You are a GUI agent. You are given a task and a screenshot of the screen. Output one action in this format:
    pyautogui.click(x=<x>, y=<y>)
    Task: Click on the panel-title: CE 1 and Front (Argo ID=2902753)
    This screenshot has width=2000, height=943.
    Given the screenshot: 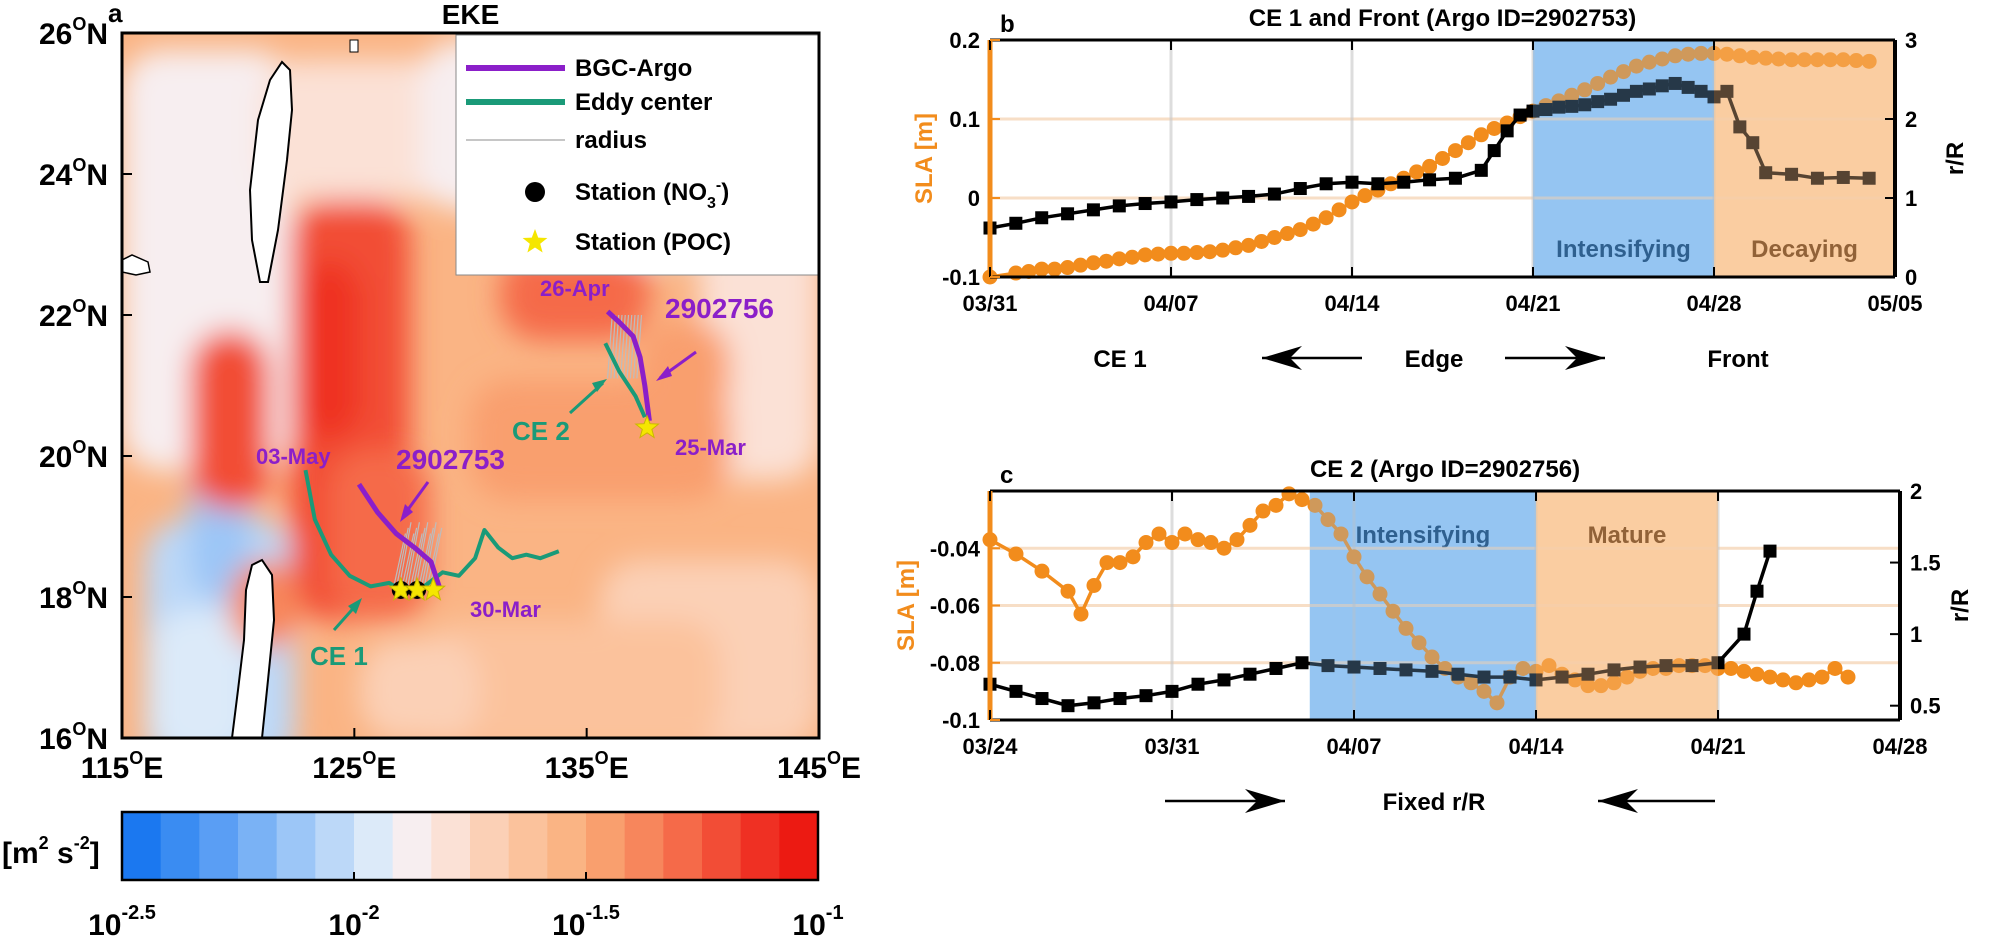 What is the action you would take?
    pyautogui.click(x=1442, y=18)
    